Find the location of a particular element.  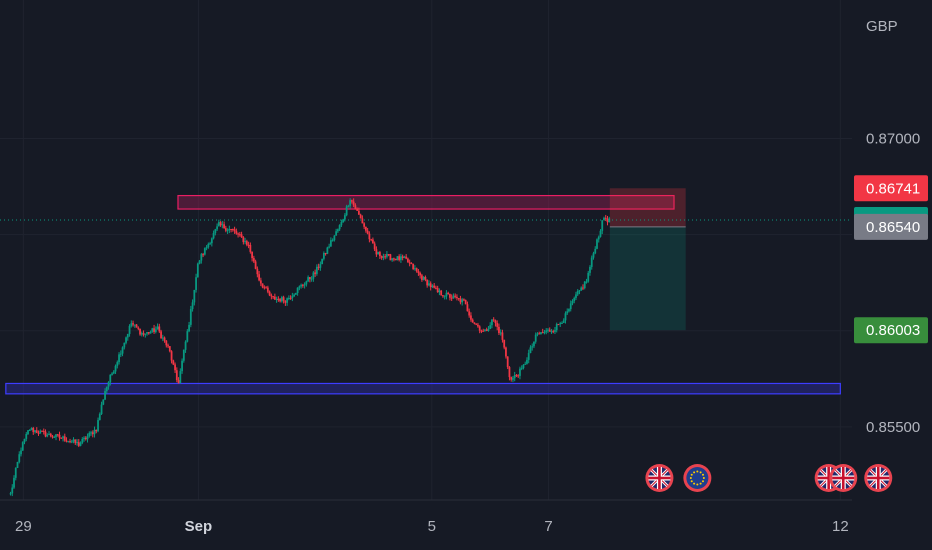

stop-loss-zone is located at coordinates (647, 207).